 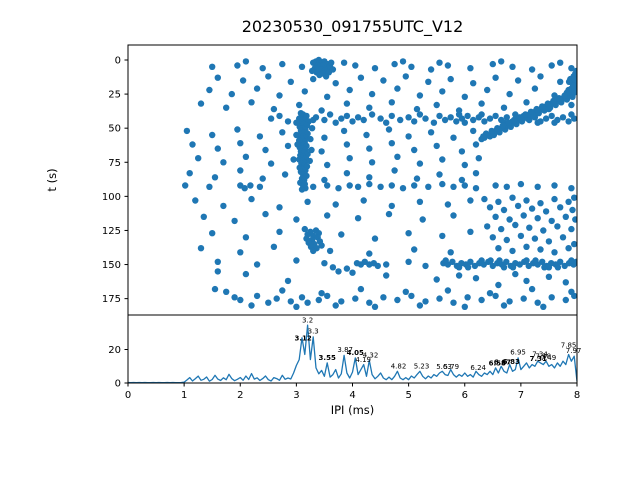 I want to click on peak-label: 7.85, so click(x=569, y=346).